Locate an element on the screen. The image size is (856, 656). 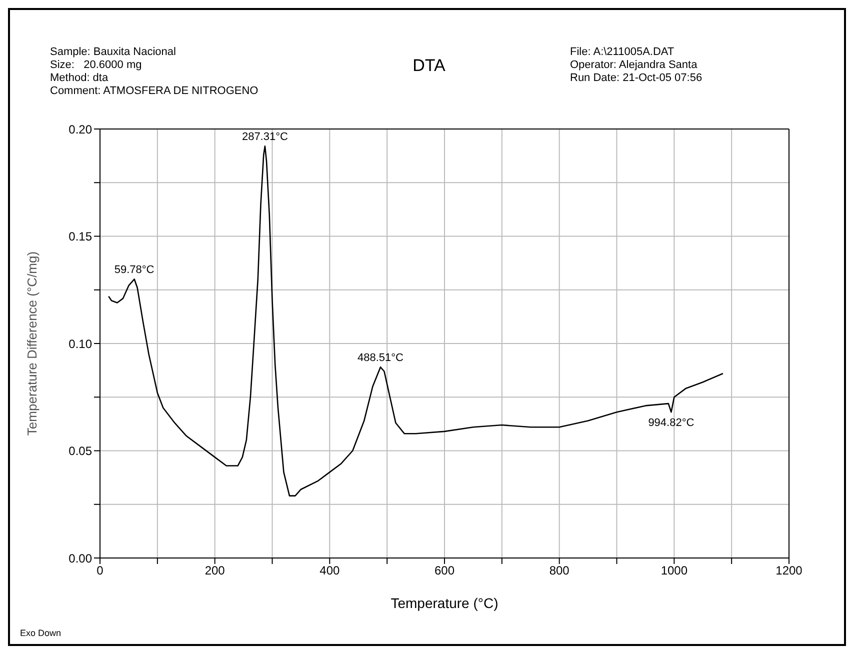
text: File: A:\211005A.DAT is located at coordinates (623, 52).